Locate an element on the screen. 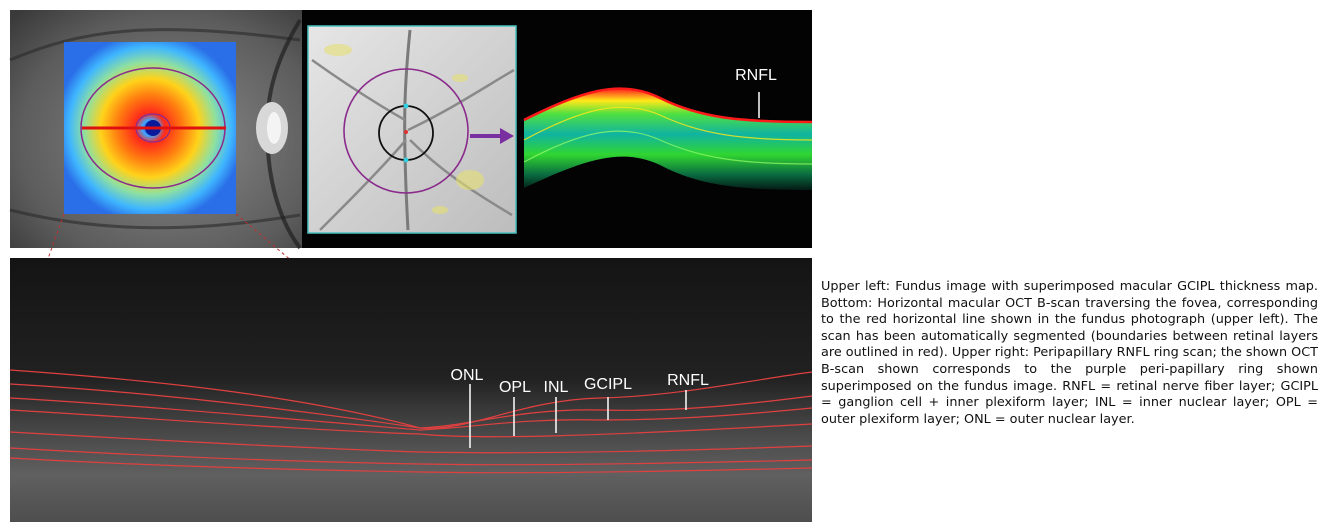  opl-label: OPL is located at coordinates (515, 387).